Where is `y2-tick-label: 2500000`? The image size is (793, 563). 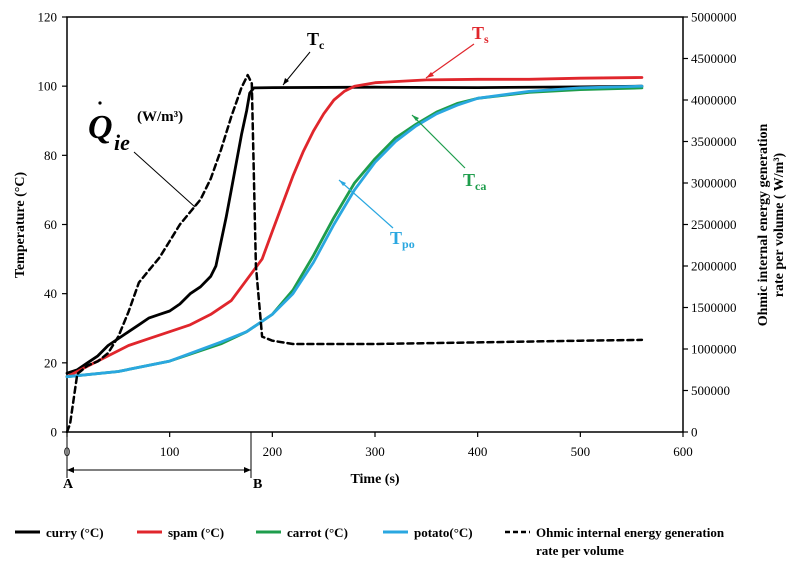 y2-tick-label: 2500000 is located at coordinates (714, 224).